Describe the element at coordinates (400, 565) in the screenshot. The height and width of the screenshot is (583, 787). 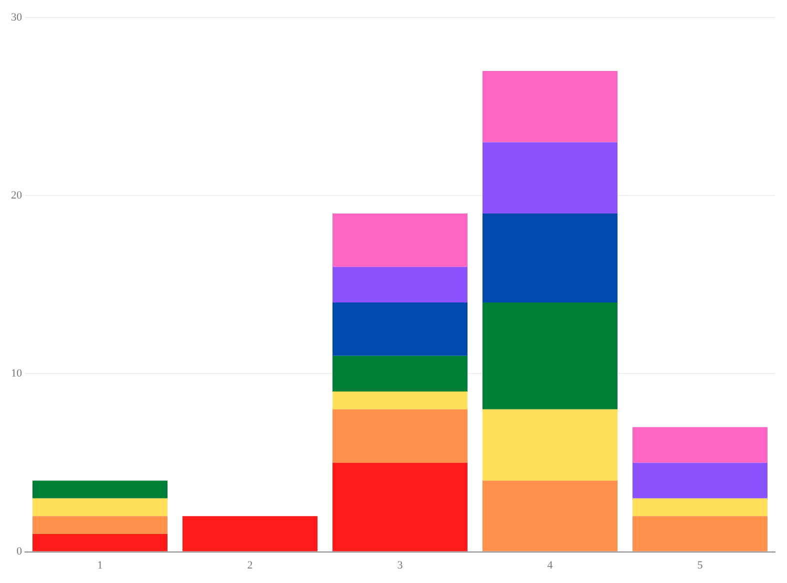
I see `x-tick-label: 3` at that location.